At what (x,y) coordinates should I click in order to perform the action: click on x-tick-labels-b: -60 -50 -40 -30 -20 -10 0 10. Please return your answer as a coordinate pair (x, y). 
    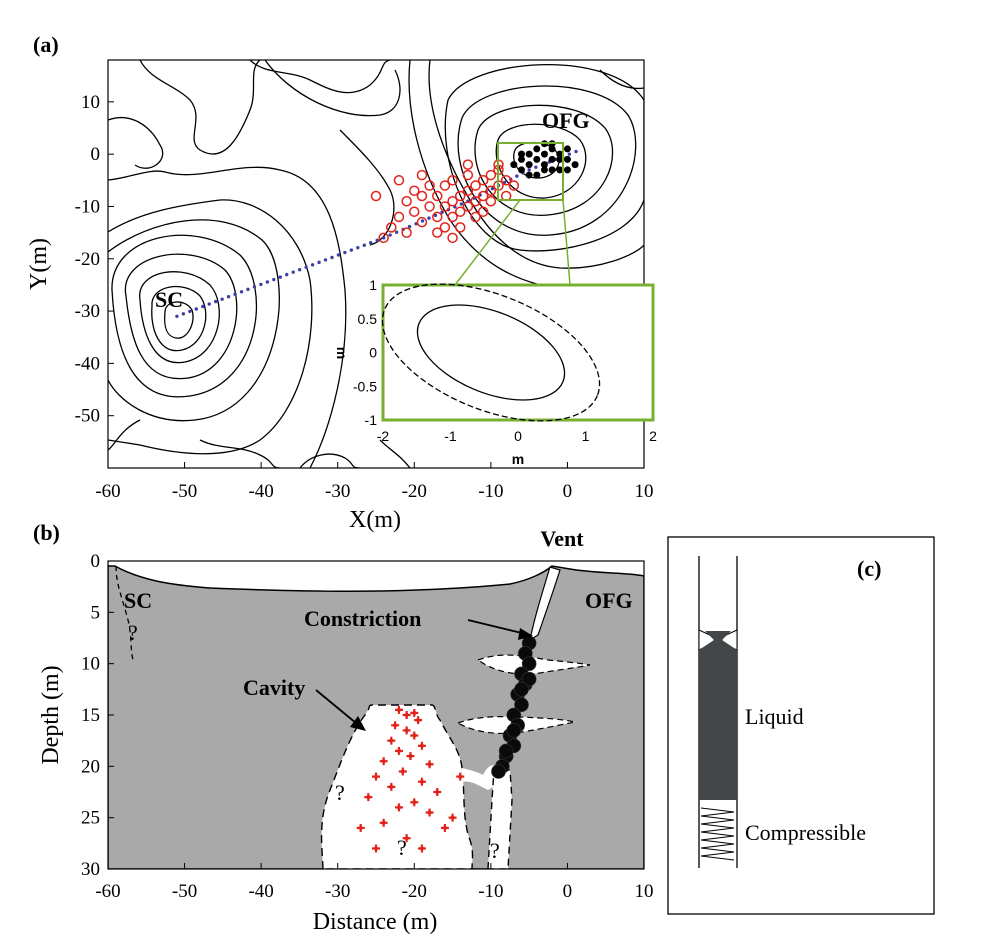
    Looking at the image, I should click on (374, 882).